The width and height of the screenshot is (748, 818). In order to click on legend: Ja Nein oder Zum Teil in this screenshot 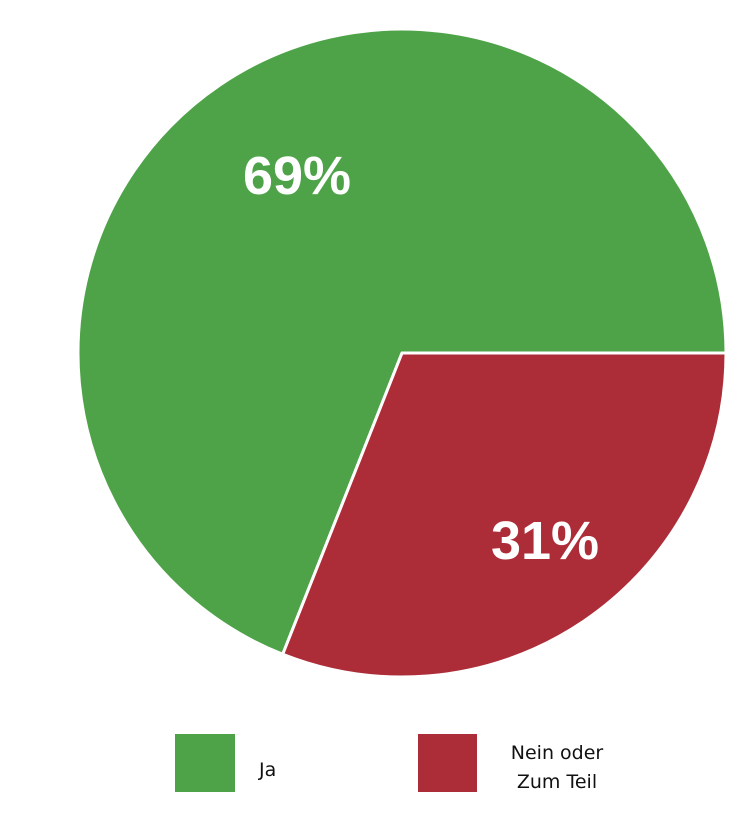, I will do `click(389, 763)`.